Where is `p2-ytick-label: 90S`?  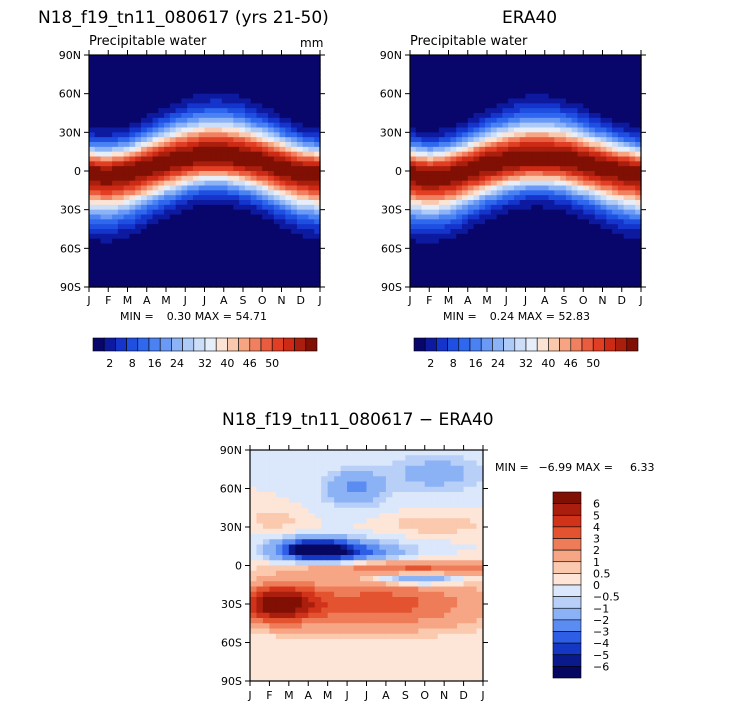
p2-ytick-label: 90S is located at coordinates (391, 287).